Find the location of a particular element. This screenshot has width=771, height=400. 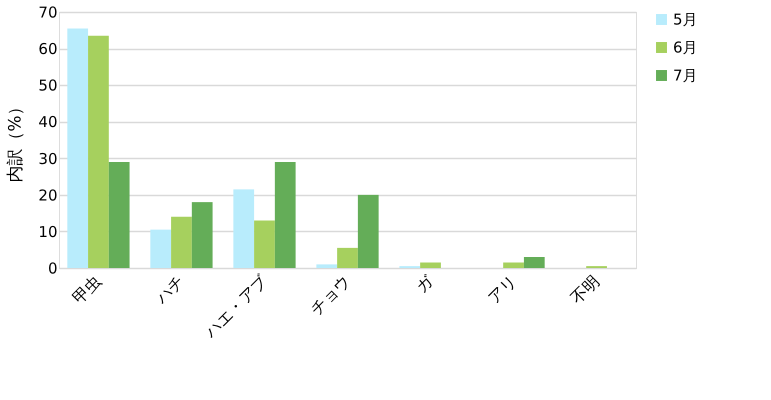

legend-label: 5月 is located at coordinates (685, 19).